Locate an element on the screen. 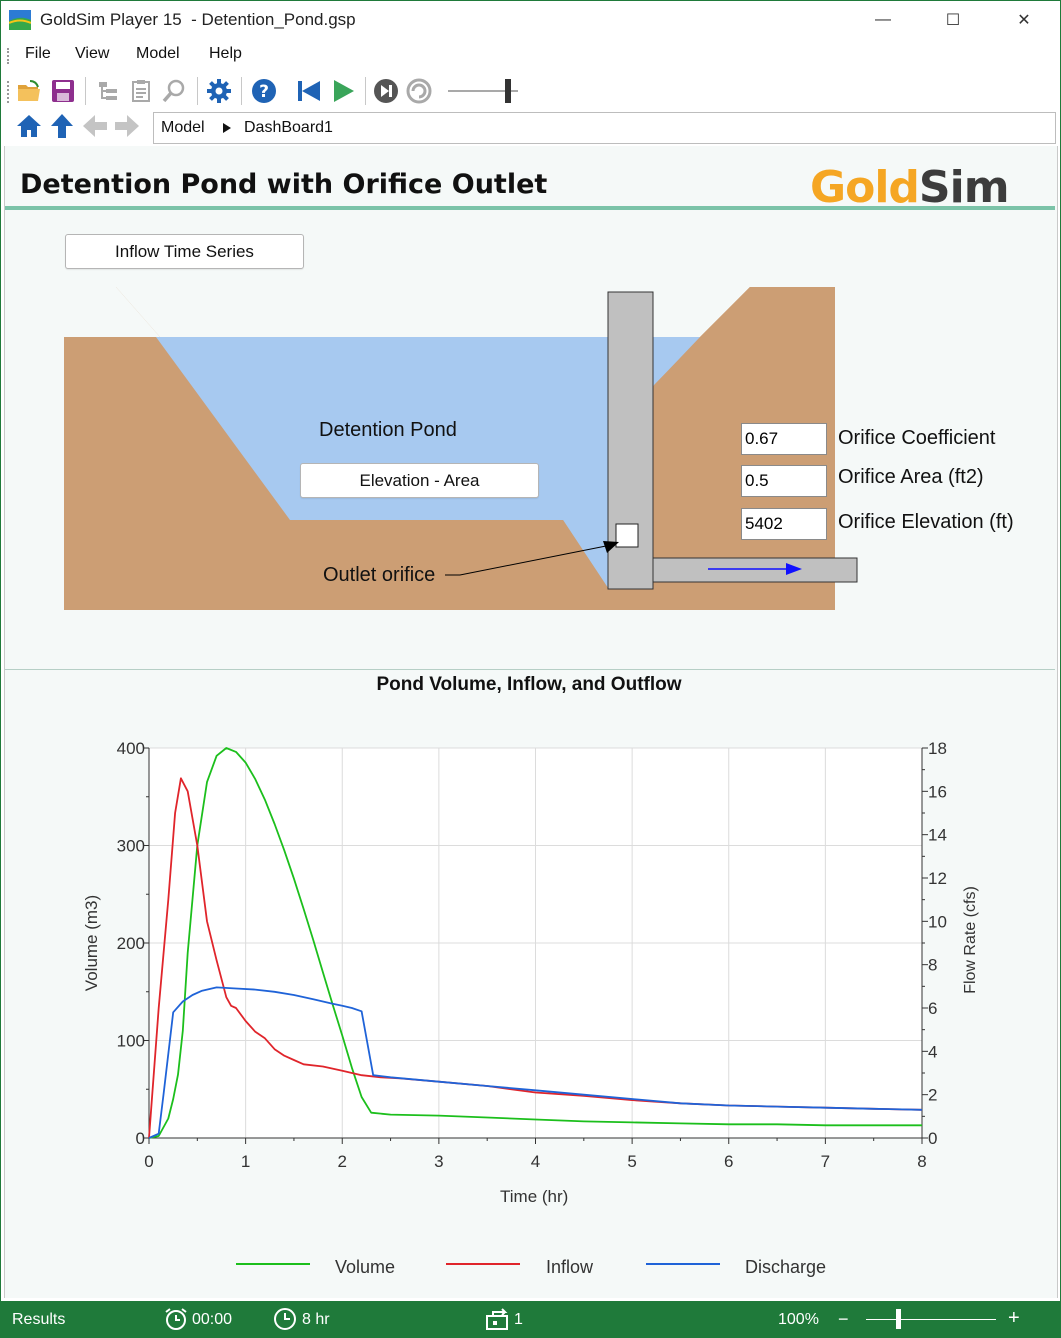 The image size is (1061, 1338). title-divider is located at coordinates (530, 208).